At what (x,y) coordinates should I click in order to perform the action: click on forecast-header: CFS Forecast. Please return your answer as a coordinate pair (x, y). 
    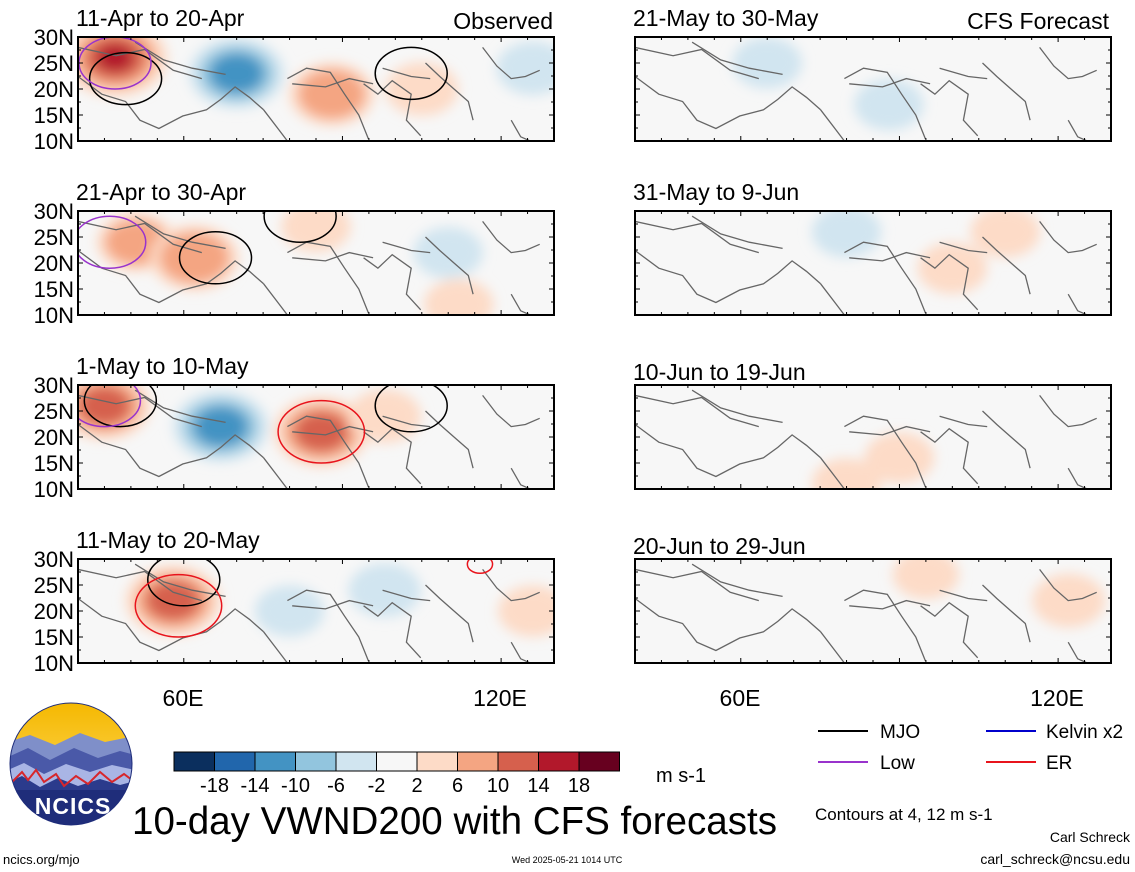
    Looking at the image, I should click on (1038, 21).